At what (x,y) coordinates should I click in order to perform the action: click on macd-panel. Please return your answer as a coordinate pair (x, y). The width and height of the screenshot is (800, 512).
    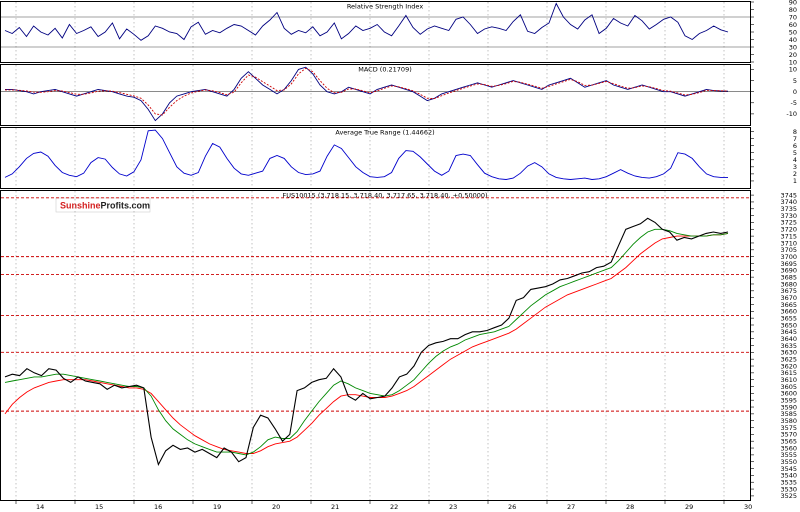
    Looking at the image, I should click on (375, 95).